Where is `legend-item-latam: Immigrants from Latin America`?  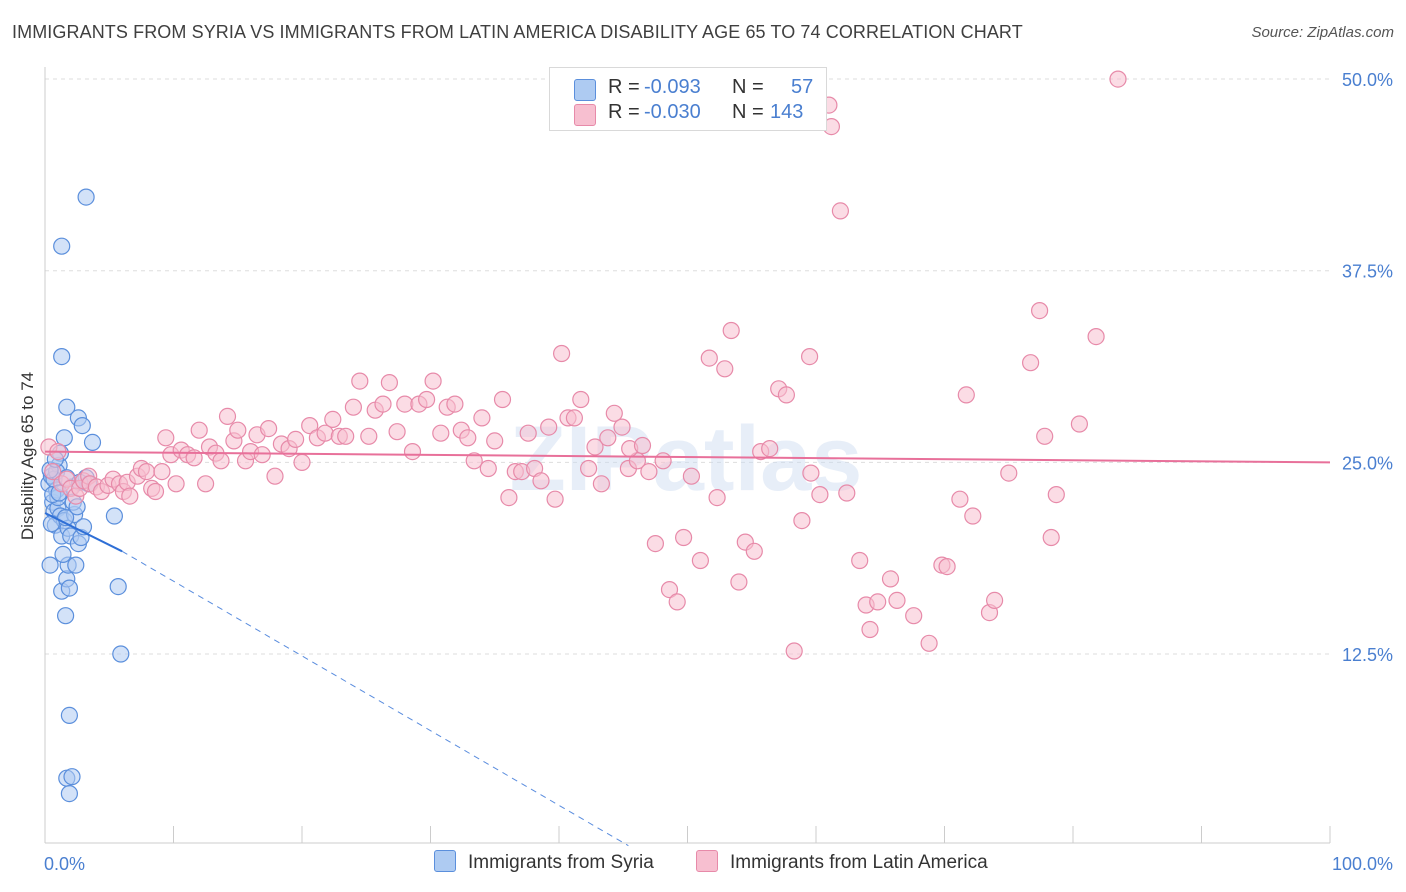
legend-item-latam: Immigrants from Latin America is located at coordinates (842, 862).